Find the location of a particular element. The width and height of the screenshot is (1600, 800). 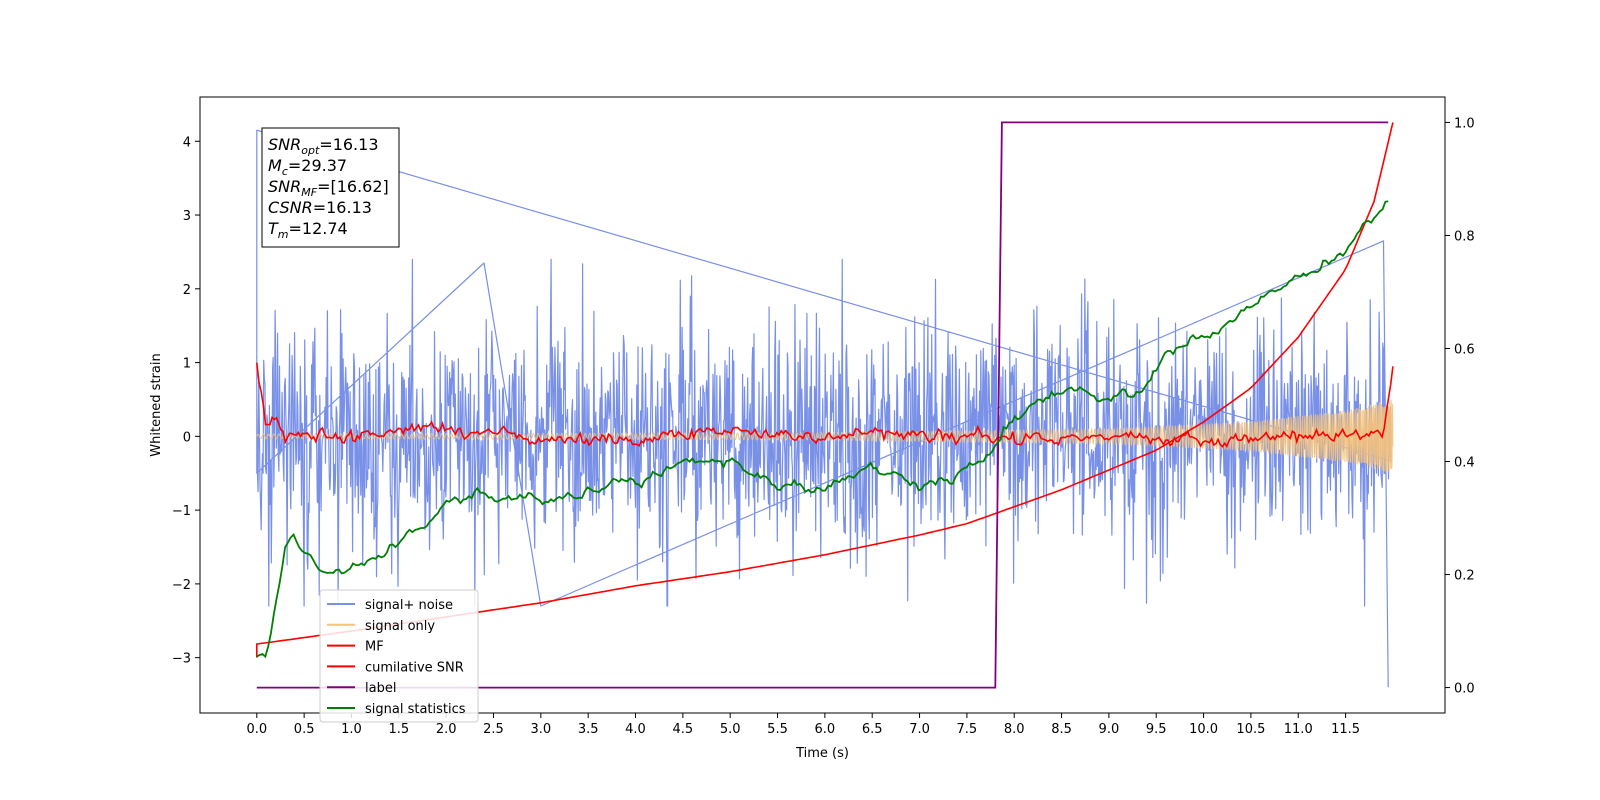

x-tick-label: 8.5 is located at coordinates (1061, 729).